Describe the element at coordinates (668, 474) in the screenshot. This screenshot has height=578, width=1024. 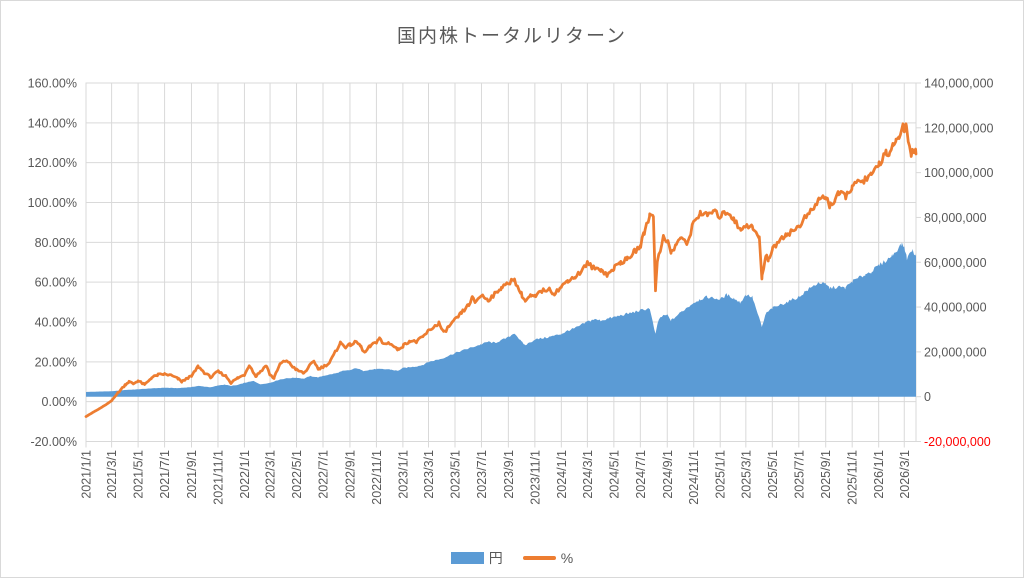
I see `svg-text: 2024/9/1` at that location.